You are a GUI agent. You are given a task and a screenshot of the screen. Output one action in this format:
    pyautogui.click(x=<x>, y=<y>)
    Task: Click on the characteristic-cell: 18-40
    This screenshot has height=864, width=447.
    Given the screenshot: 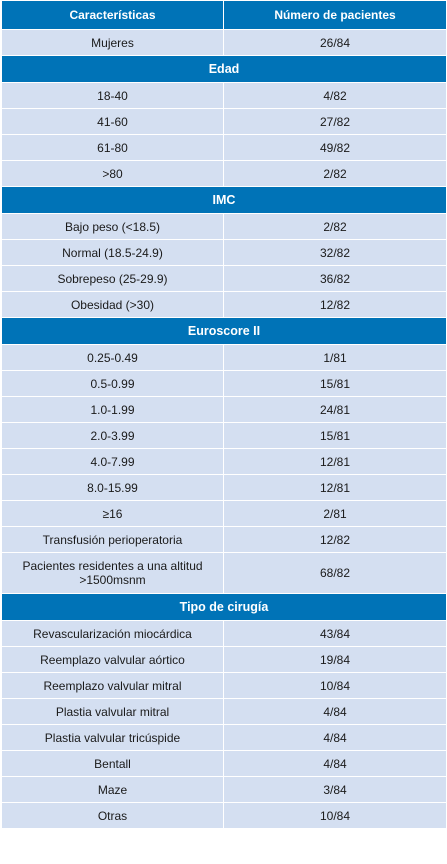 What is the action you would take?
    pyautogui.click(x=112, y=95)
    